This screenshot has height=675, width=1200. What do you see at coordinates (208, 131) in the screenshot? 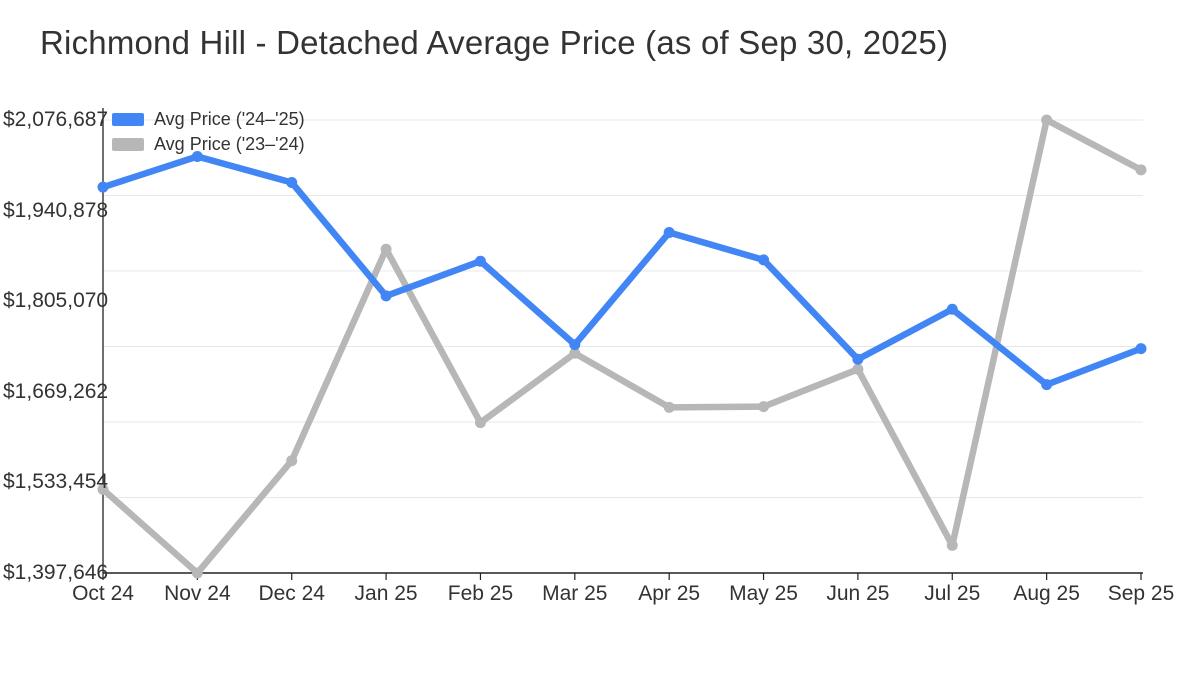
I see `legend: Avg Price ('24–'25) Avg Price ('23–'24)` at bounding box center [208, 131].